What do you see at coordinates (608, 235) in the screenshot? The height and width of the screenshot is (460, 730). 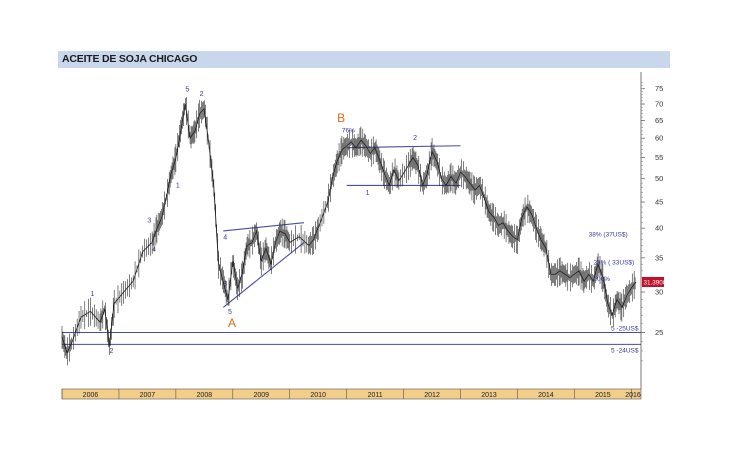 I see `fib-label: 38% (37US$)` at bounding box center [608, 235].